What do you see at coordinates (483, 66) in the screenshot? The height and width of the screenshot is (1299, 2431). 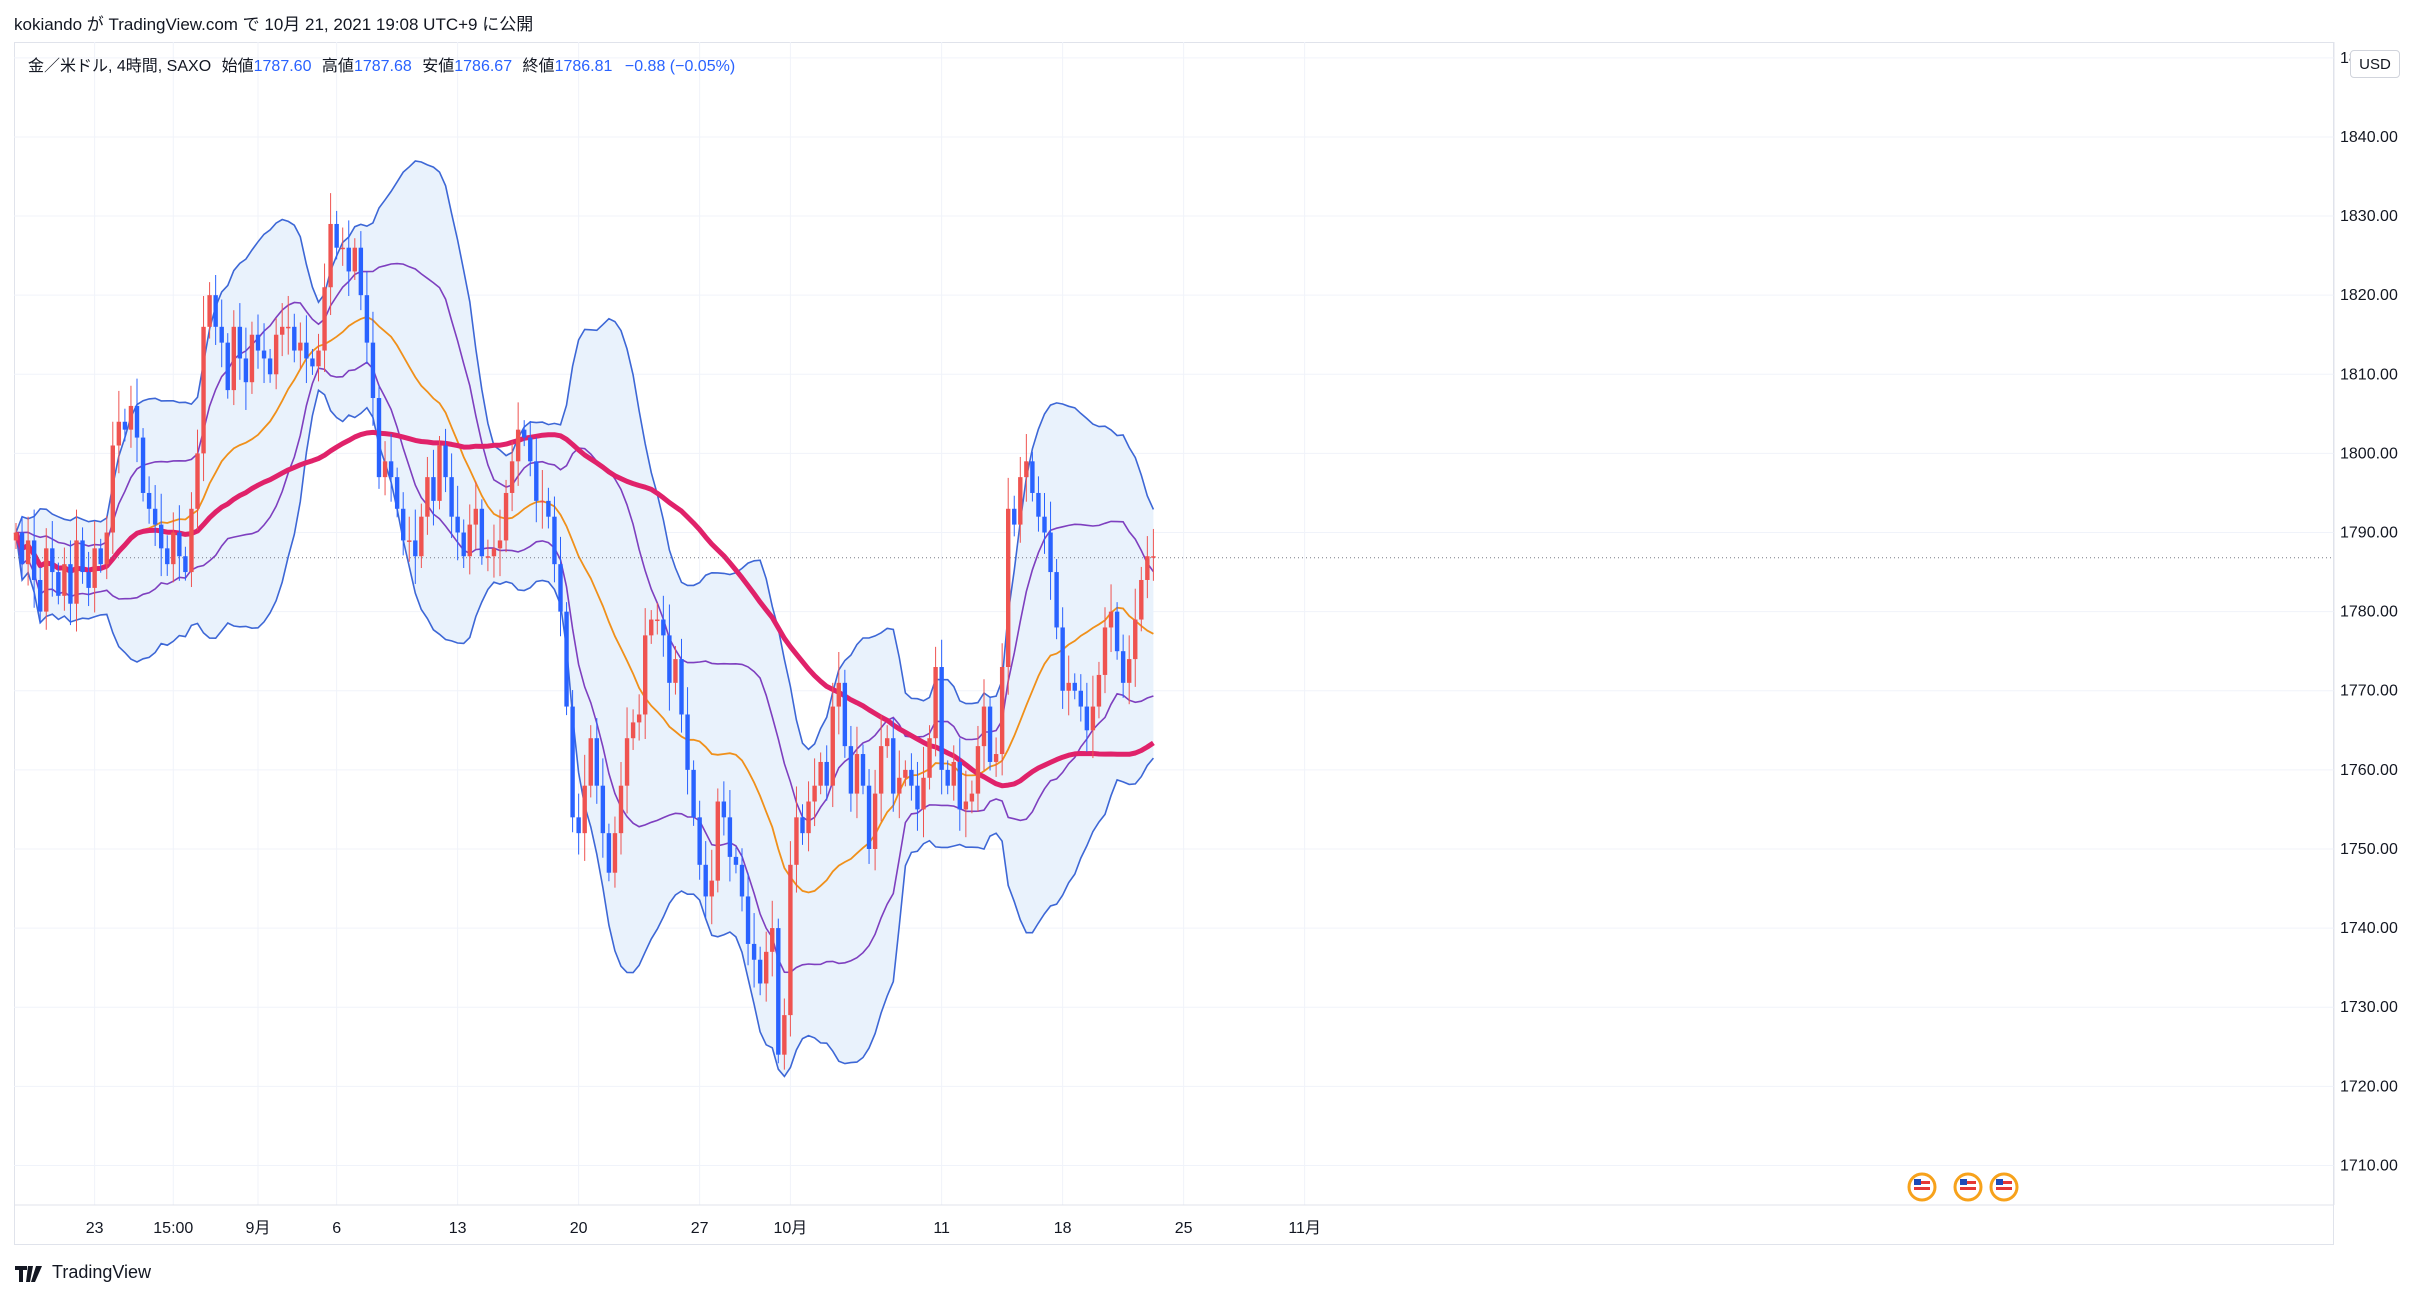 I see `low-value: 1786.67` at bounding box center [483, 66].